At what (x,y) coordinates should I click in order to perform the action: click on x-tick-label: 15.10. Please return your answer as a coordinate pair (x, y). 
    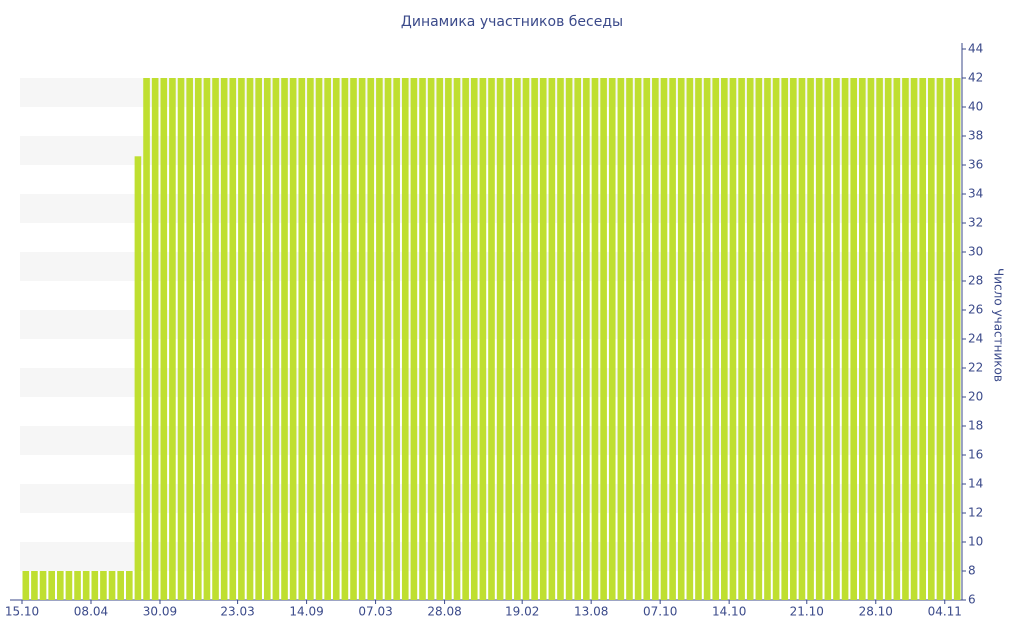
    Looking at the image, I should click on (22, 612).